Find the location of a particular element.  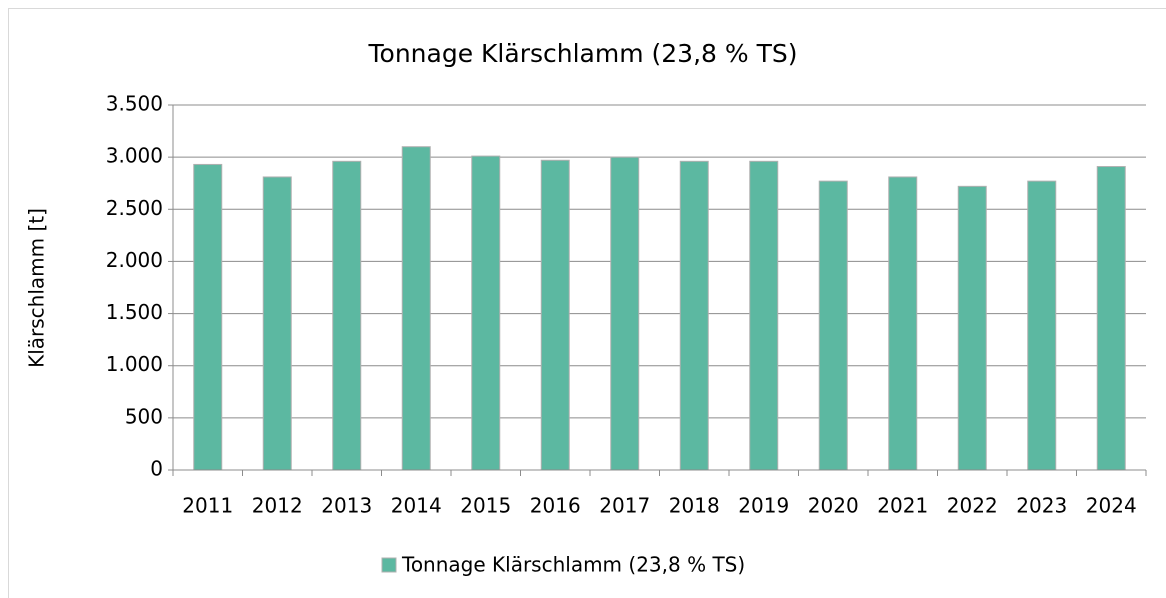

y-tick-label: 1.000 is located at coordinates (134, 364).